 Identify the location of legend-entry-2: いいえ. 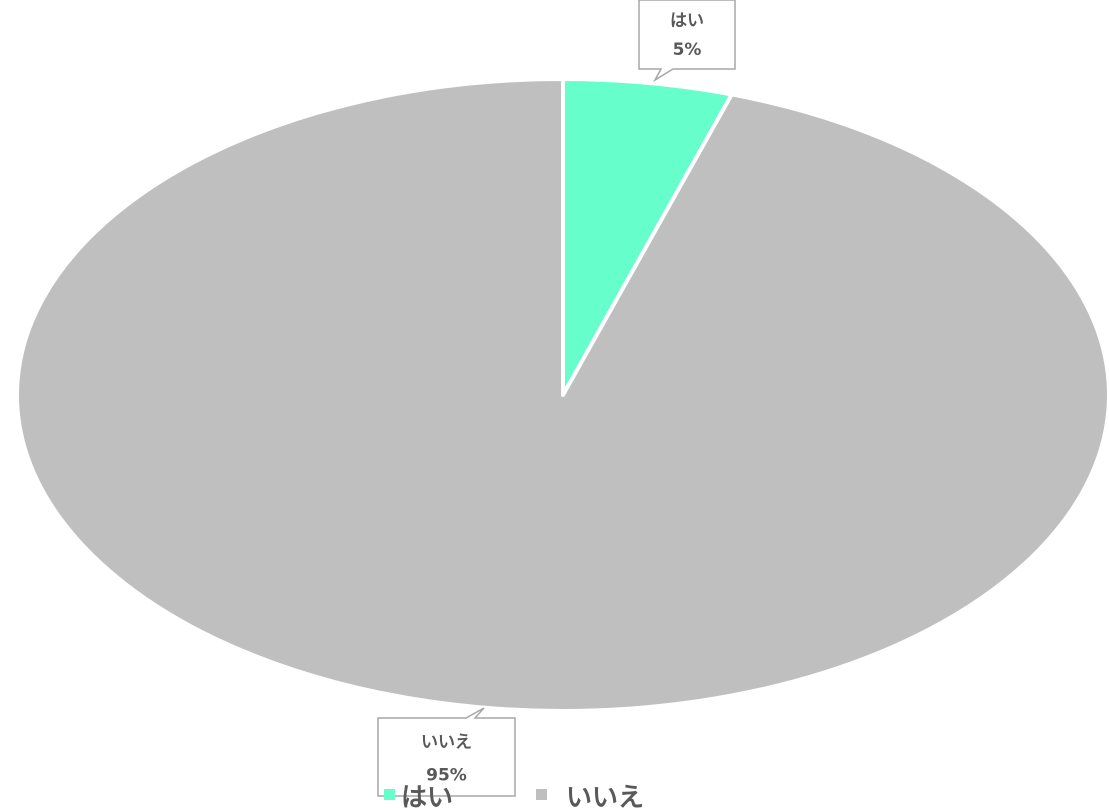
(590, 795).